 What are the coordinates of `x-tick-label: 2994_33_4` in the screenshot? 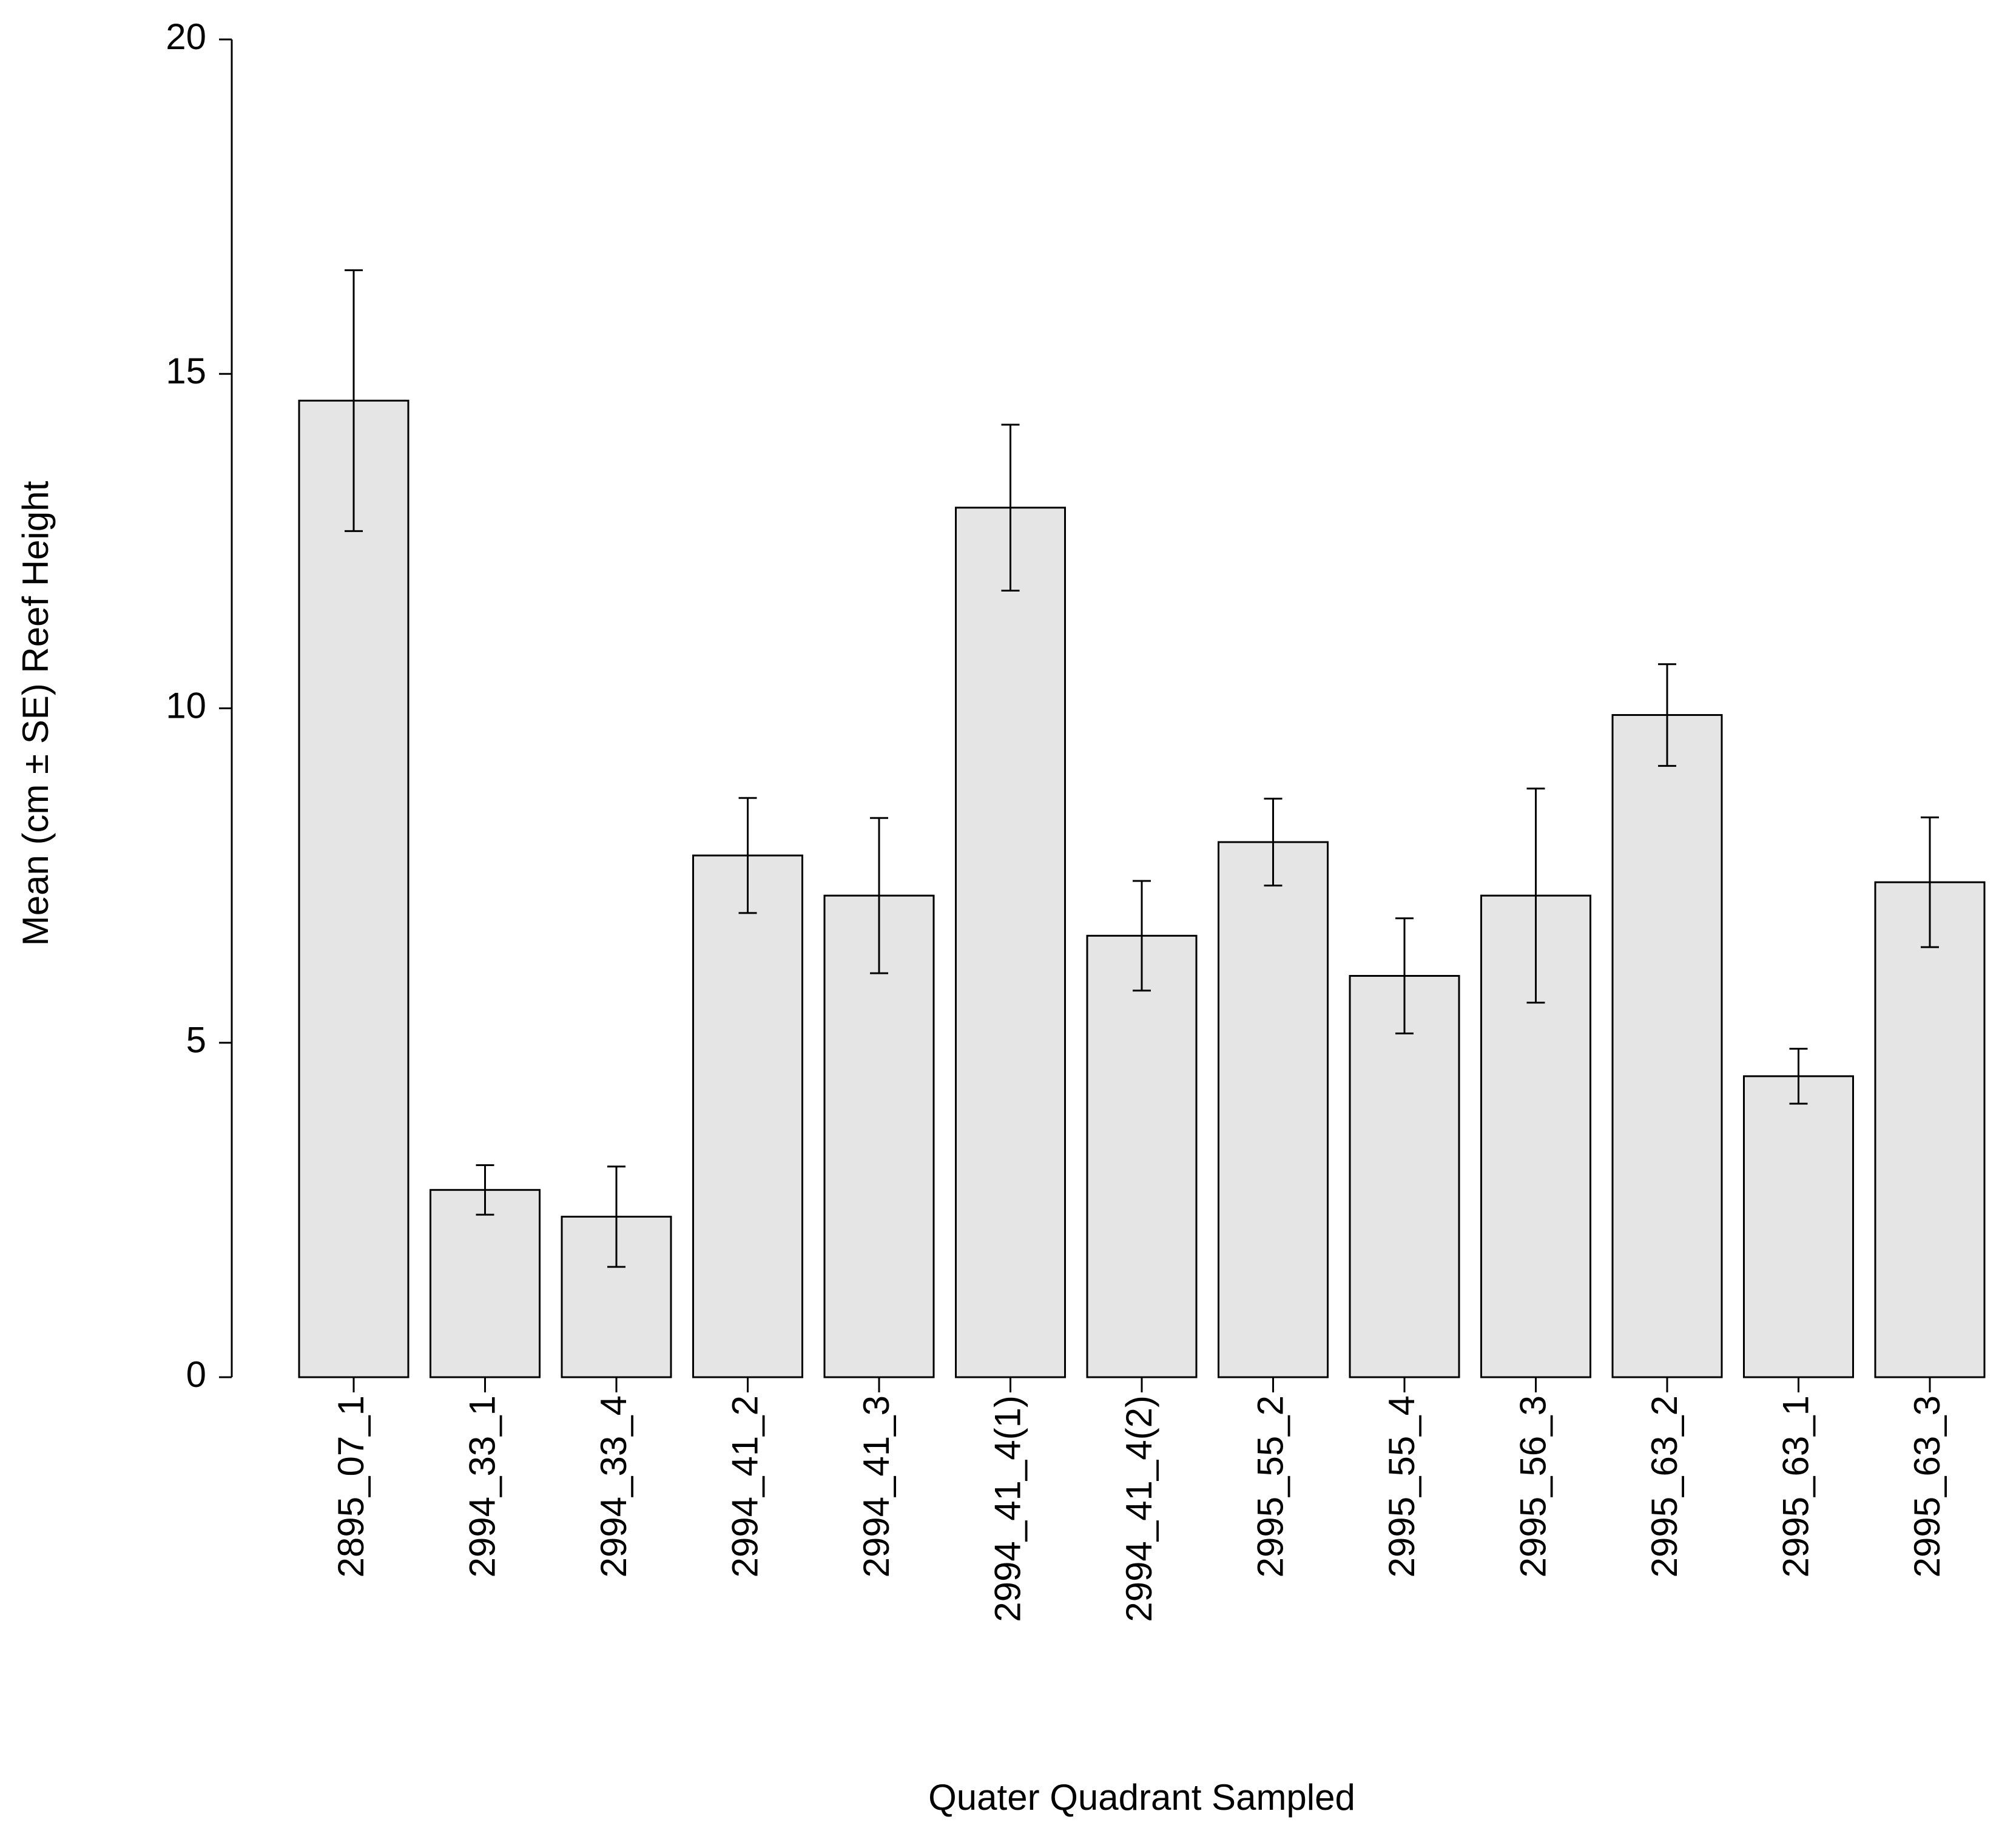 It's located at (613, 1486).